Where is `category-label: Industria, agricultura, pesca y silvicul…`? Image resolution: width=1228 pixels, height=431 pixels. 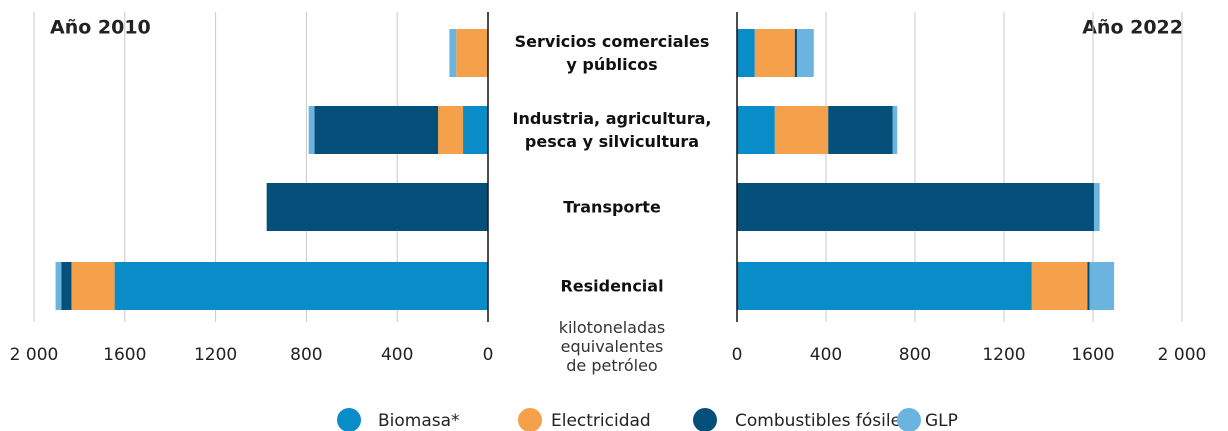 category-label: Industria, agricultura, pesca y silvicul… is located at coordinates (612, 130).